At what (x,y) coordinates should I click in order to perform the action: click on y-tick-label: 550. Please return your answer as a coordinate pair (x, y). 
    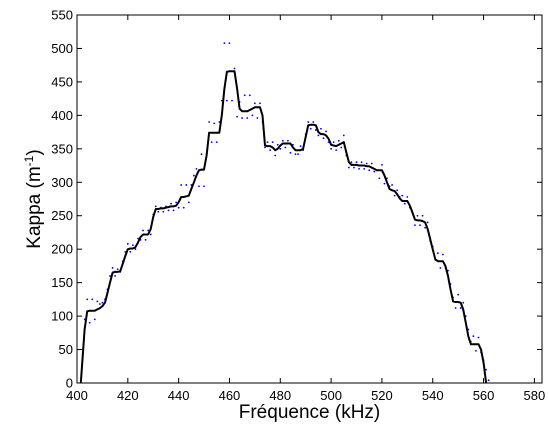
    Looking at the image, I should click on (62, 15).